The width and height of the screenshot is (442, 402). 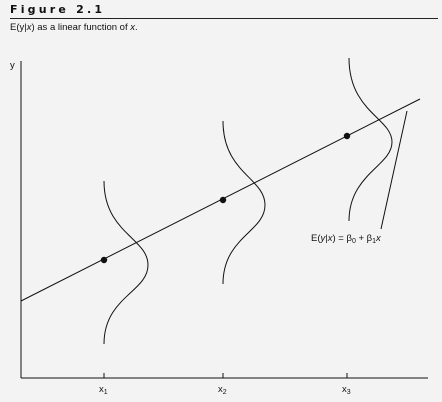 I want to click on caption-part-5: ., so click(x=136, y=27).